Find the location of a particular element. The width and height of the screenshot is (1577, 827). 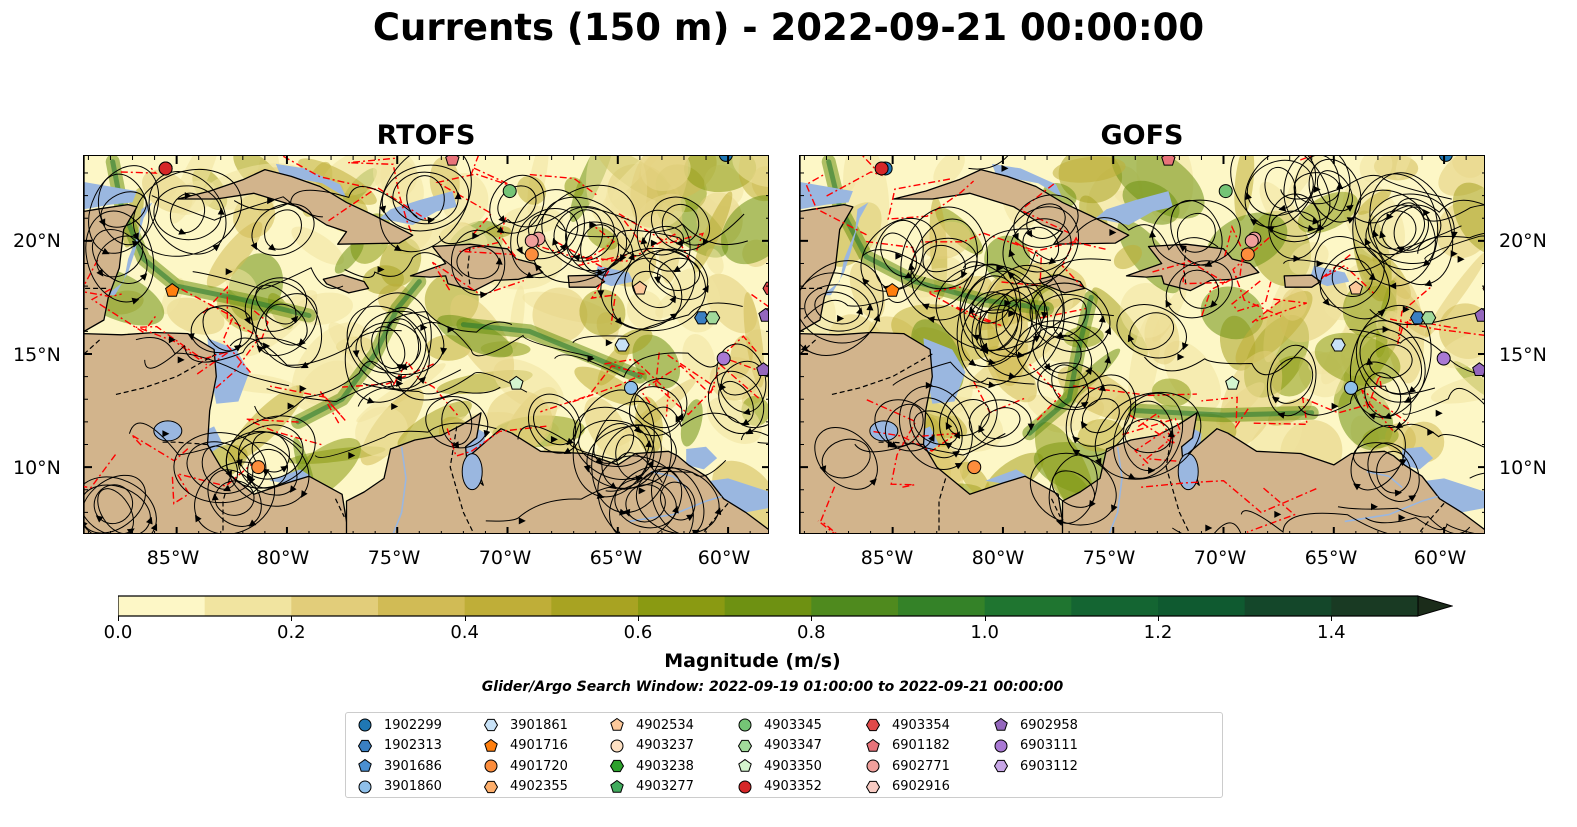

legend-item-4903354: 4903354 is located at coordinates (907, 725).